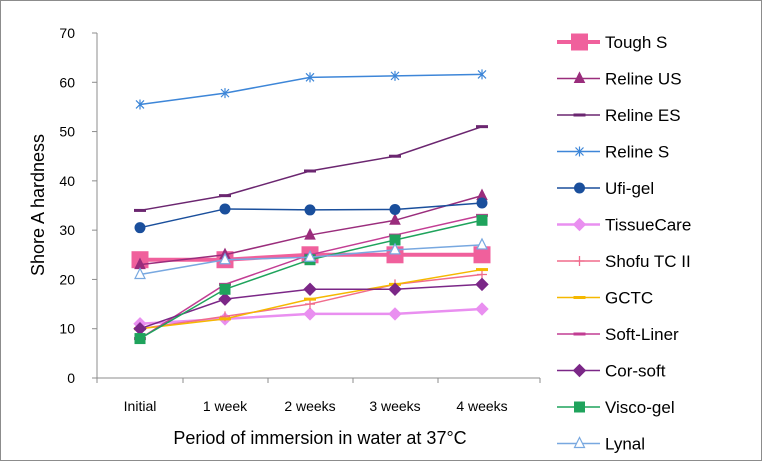  I want to click on series-cor-soft, so click(311, 306).